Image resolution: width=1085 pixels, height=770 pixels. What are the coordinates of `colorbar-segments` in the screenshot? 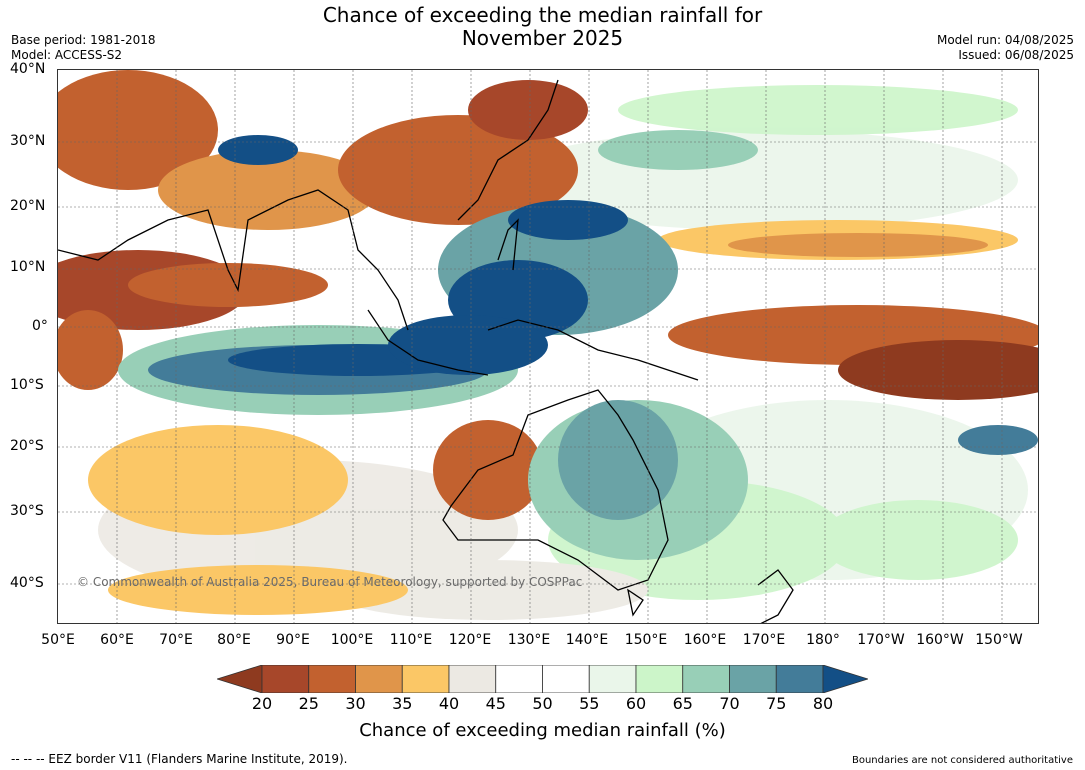 It's located at (542, 679).